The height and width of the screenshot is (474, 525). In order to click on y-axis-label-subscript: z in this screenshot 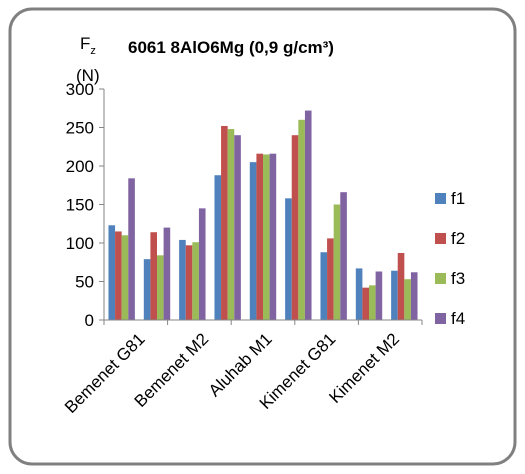, I will do `click(93, 51)`.